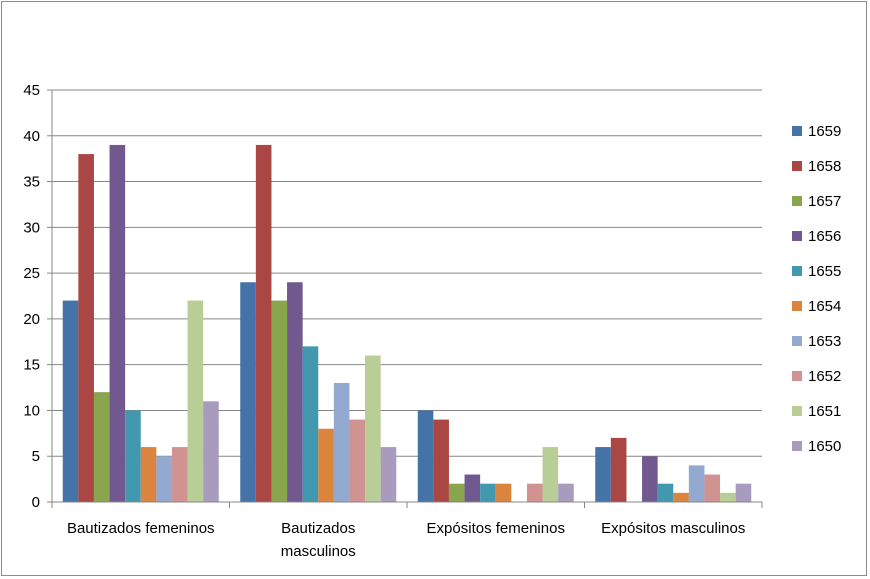  Describe the element at coordinates (673, 528) in the screenshot. I see `x-category-label: Expósitos masculinos` at that location.